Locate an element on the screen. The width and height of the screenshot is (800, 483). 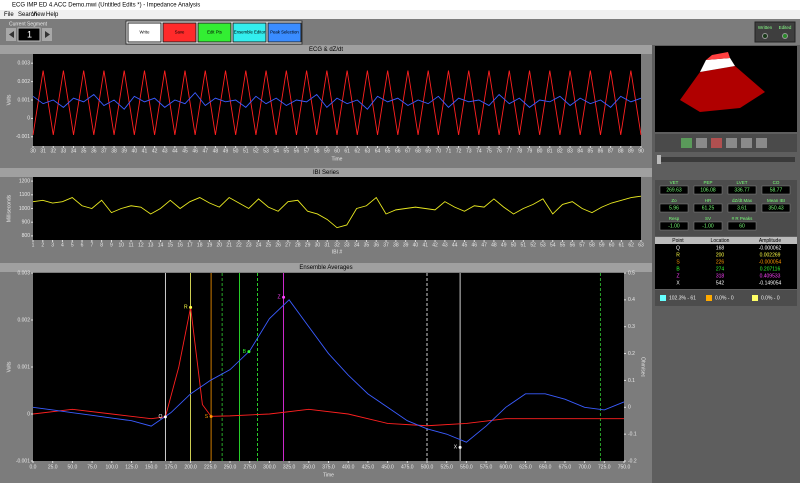
x-tick-label: 70 is located at coordinates (439, 151).